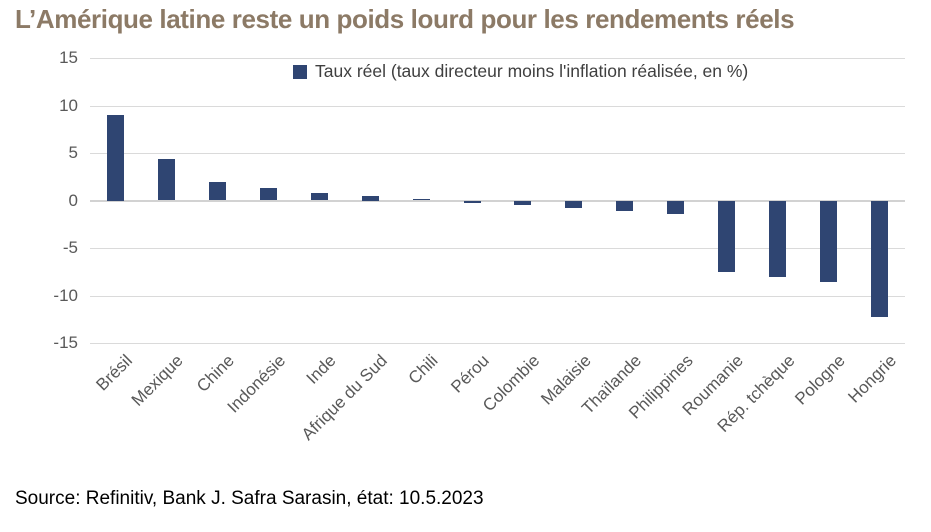 This screenshot has width=931, height=532. What do you see at coordinates (70, 247) in the screenshot?
I see `y-tick-label: -5` at bounding box center [70, 247].